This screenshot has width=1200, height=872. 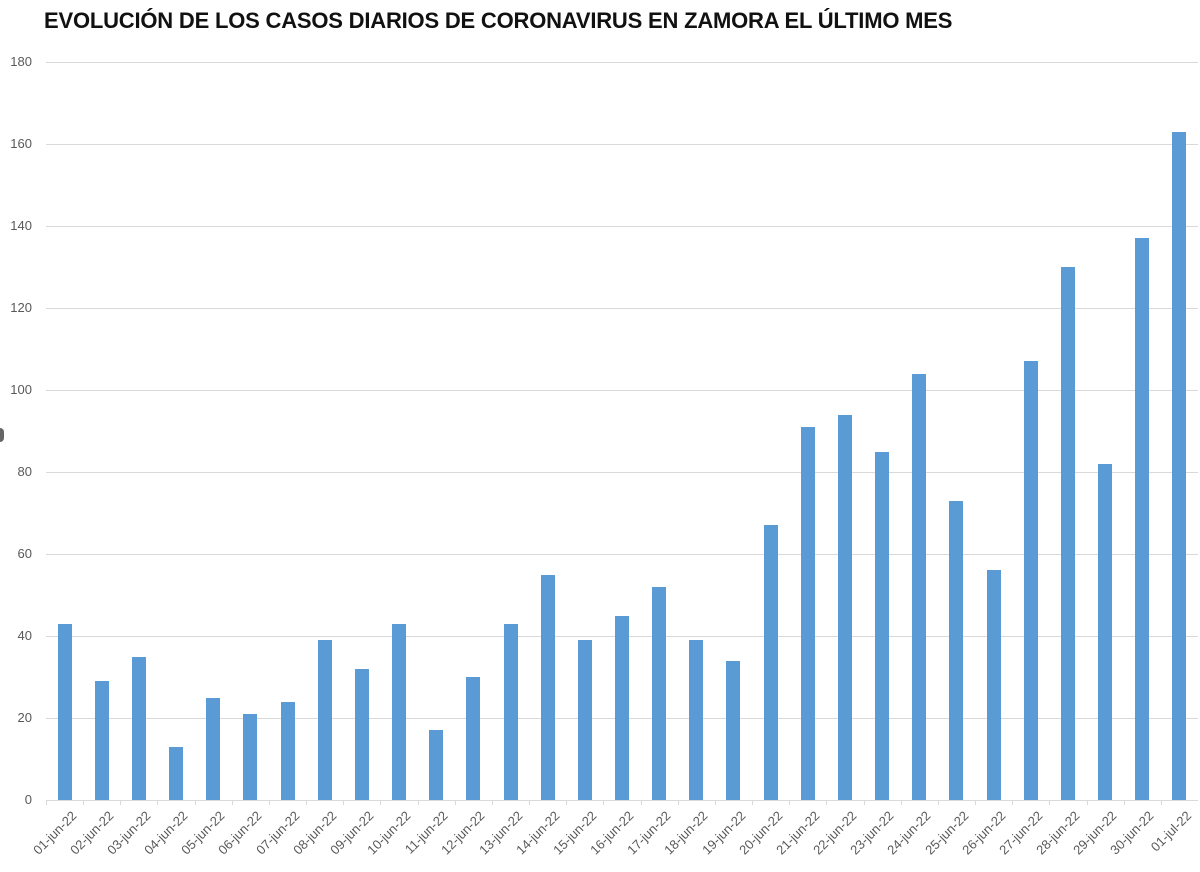 I want to click on y-tick-label: 20, so click(x=24, y=717).